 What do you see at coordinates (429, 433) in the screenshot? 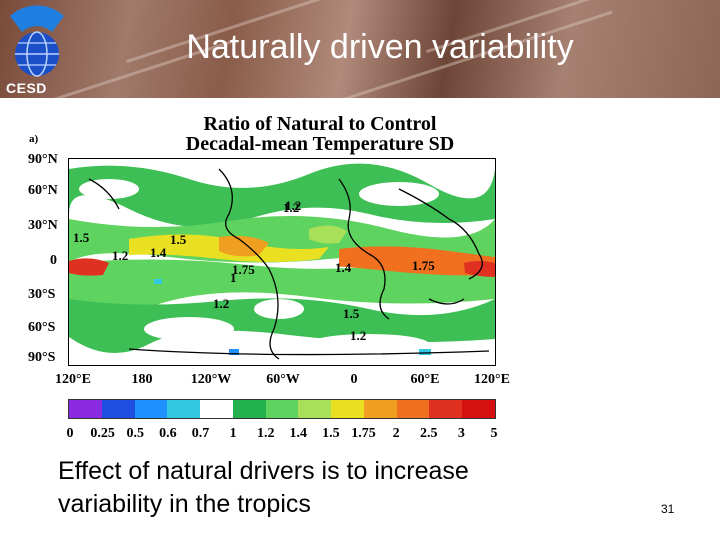
I see `colorbar-label: 2.5` at bounding box center [429, 433].